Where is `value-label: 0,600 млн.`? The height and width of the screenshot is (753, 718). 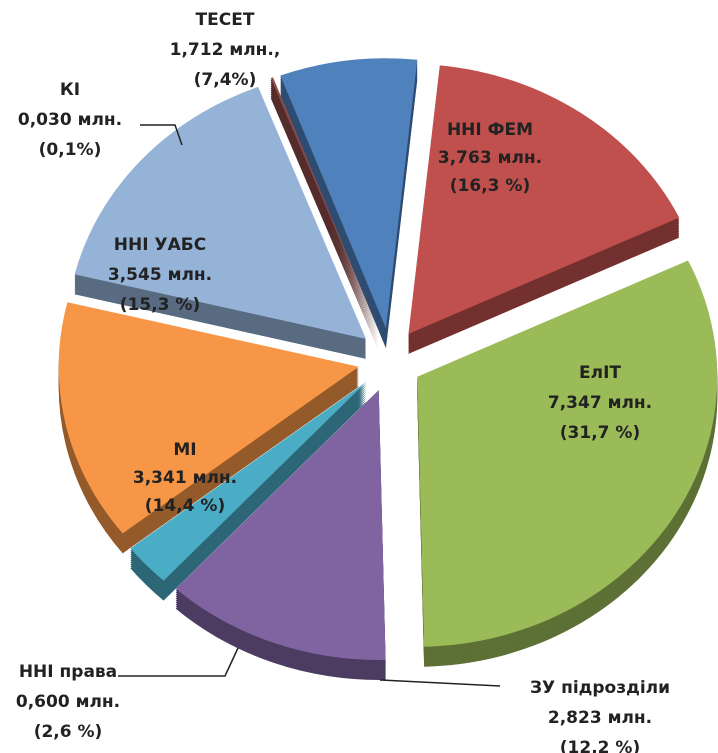
value-label: 0,600 млн. is located at coordinates (68, 702).